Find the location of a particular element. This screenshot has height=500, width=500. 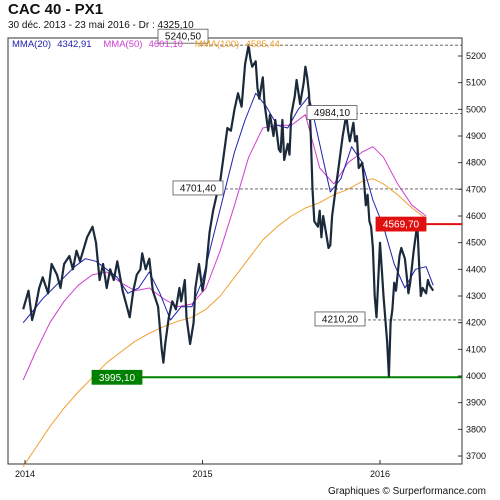

level-label: 4984,10 is located at coordinates (332, 113).